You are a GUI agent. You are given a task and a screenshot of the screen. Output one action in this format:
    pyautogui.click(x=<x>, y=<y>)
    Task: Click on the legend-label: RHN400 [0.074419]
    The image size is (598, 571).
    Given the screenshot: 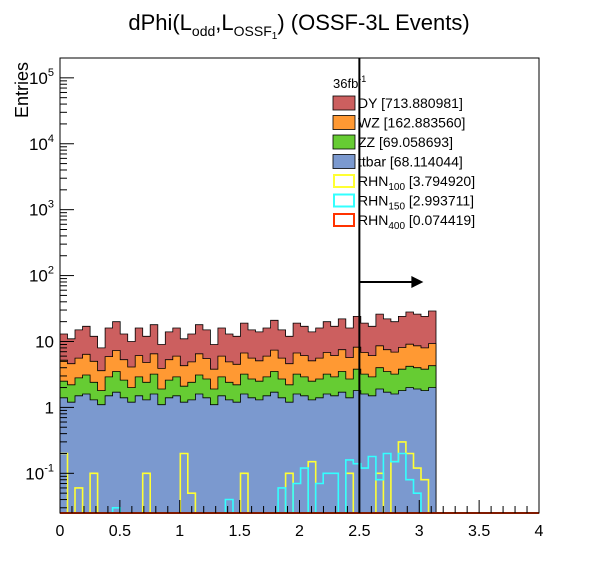 What is the action you would take?
    pyautogui.click(x=416, y=222)
    